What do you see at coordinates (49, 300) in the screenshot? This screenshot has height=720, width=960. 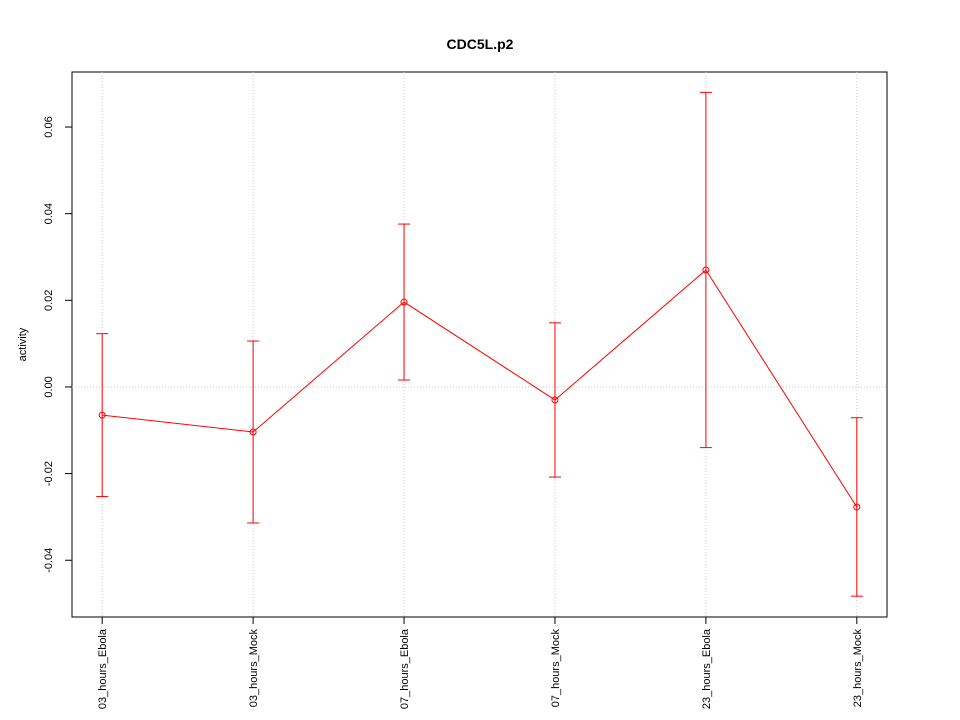 I see `y-tick-label: 0.02` at bounding box center [49, 300].